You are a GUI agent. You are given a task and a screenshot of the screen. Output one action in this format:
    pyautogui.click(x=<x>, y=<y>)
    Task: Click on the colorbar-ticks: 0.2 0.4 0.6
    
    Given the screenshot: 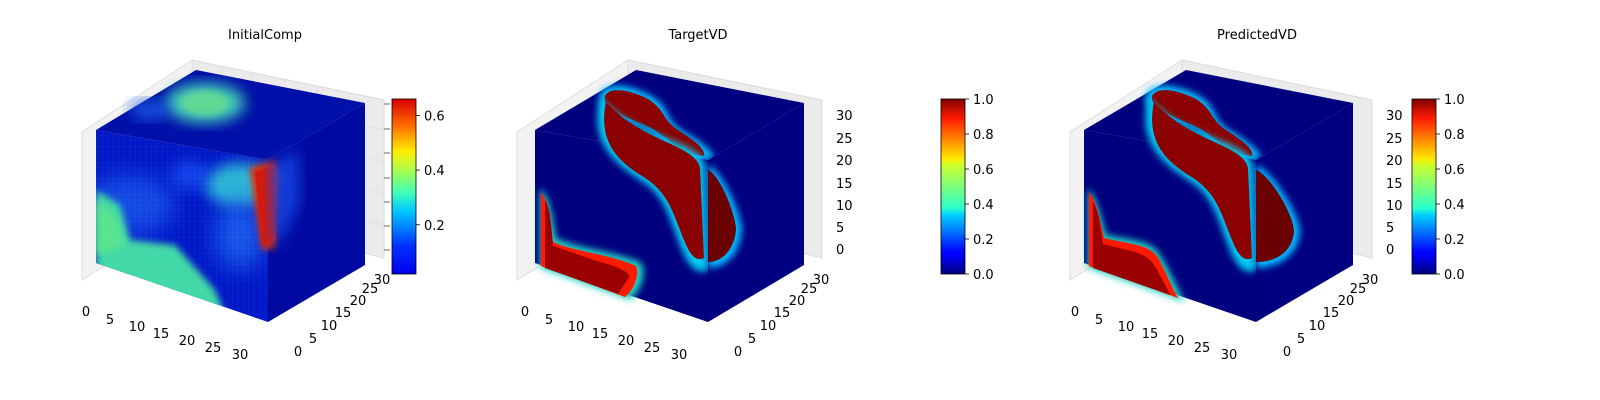 What is the action you would take?
    pyautogui.click(x=430, y=171)
    